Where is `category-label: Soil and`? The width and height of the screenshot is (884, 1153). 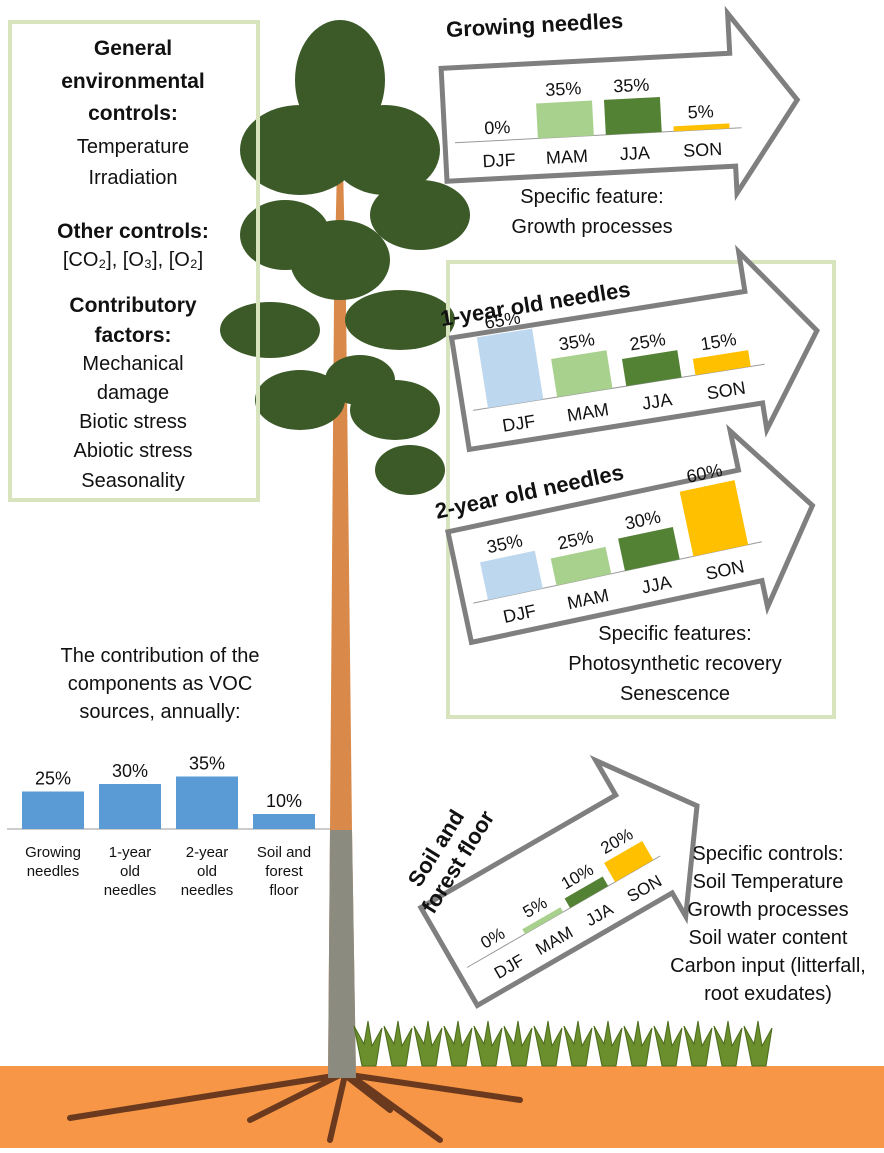
category-label: Soil and is located at coordinates (284, 852).